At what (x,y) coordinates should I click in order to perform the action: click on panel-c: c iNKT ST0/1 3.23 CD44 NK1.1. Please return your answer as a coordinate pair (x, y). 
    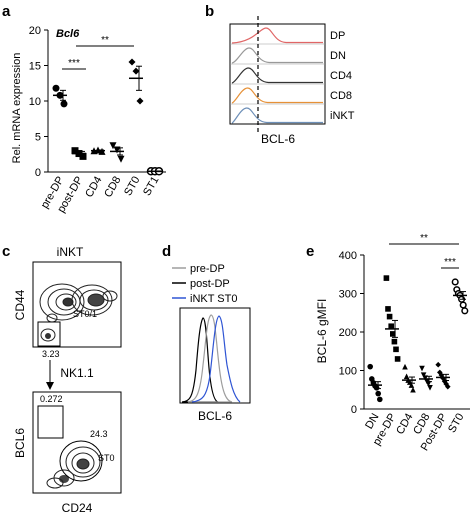
    Looking at the image, I should click on (62, 379).